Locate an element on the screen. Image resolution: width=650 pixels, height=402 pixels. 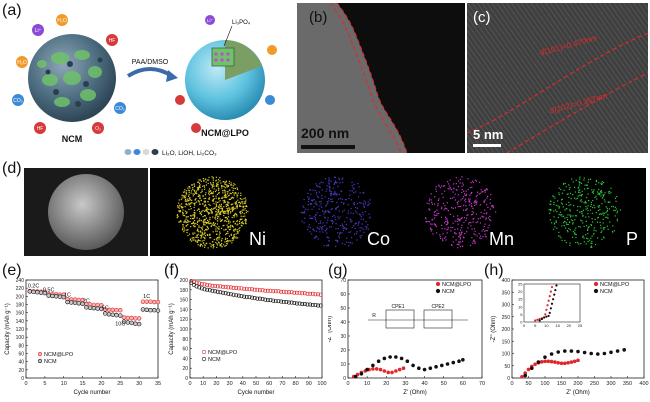
inset-x-tick-label: 15 is located at coordinates (557, 325).